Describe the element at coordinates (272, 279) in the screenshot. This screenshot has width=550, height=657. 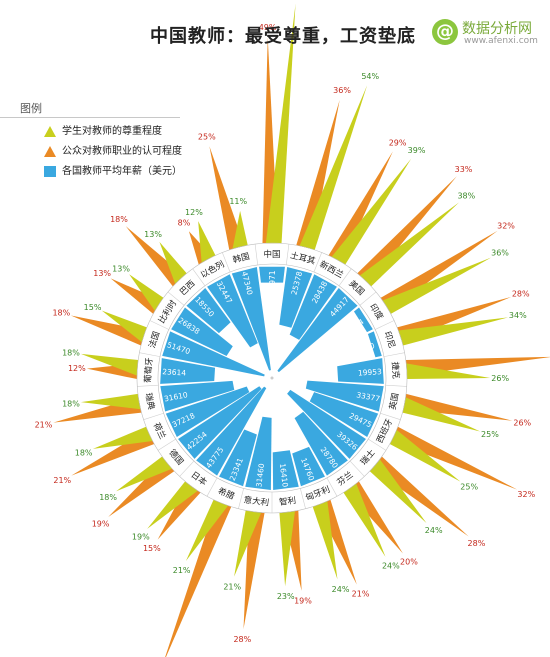
I see `salary-value: 6971` at that location.